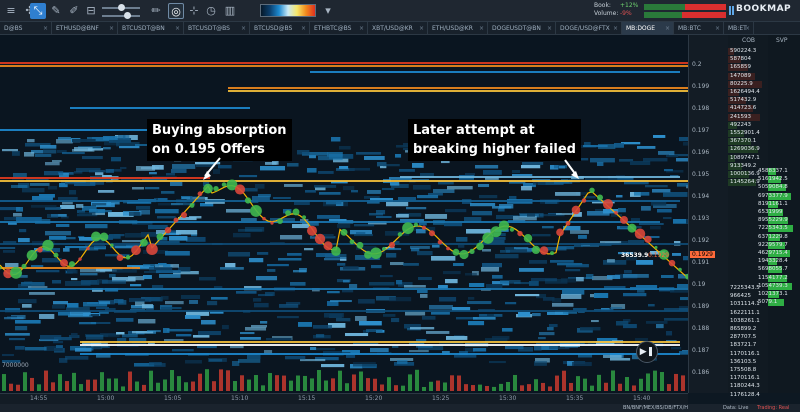  I want to click on sliders-icon: ⊟, so click(91, 10).